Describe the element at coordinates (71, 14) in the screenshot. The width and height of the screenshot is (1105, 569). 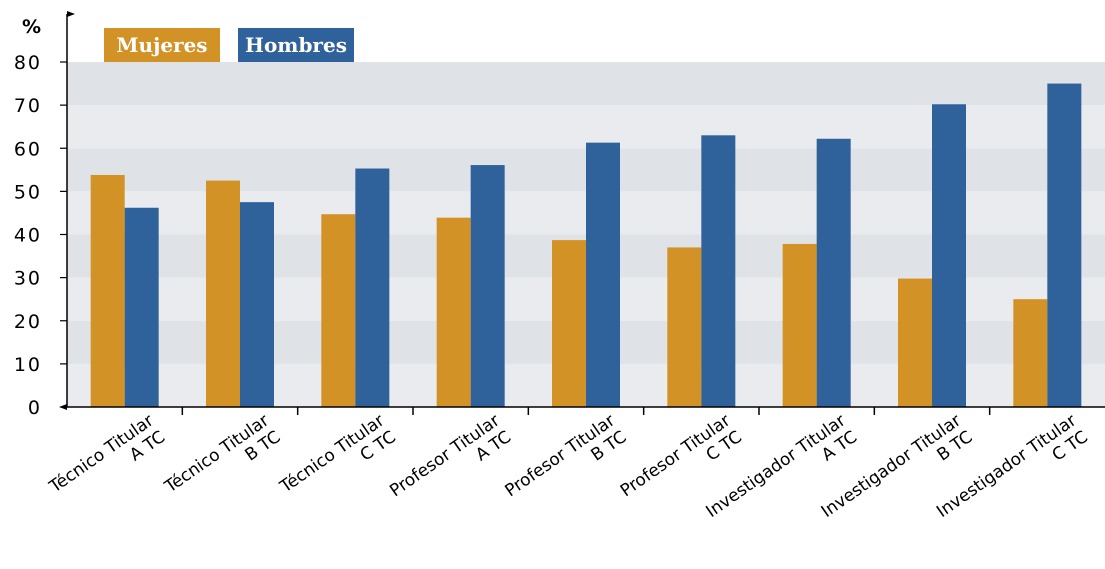
I see `y-axis-arrow` at that location.